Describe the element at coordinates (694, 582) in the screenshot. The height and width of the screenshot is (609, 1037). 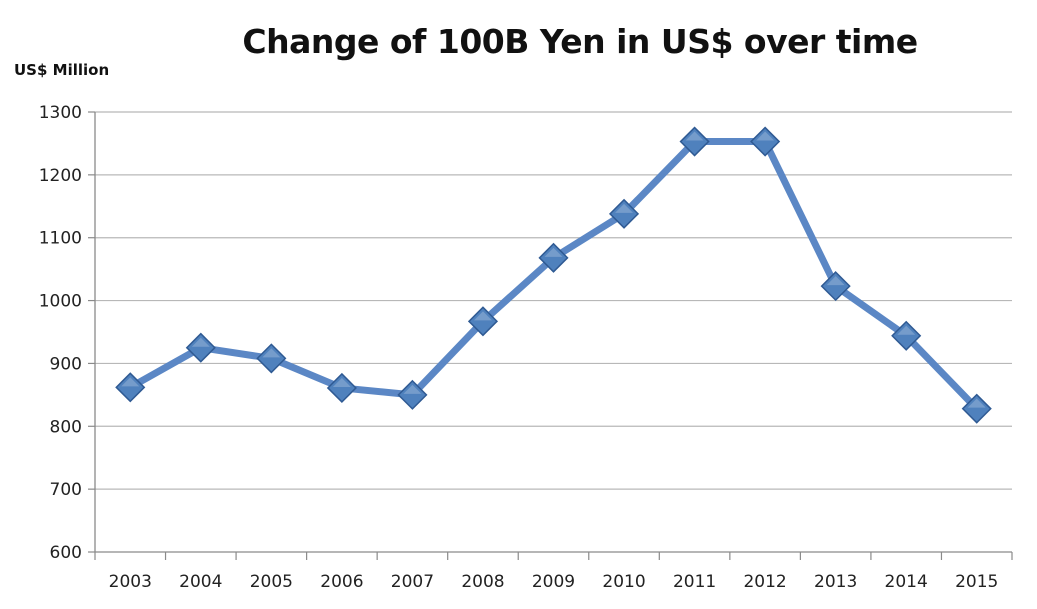
I see `x-tick-label: 2011` at that location.